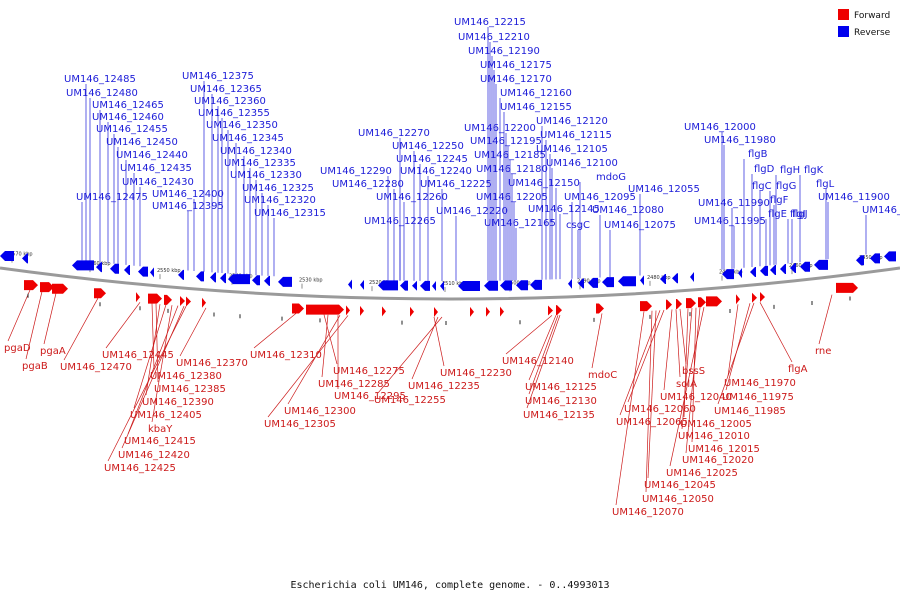  Describe the element at coordinates (280, 200) in the screenshot. I see `reverse-gene-label: UM146_12320` at that location.